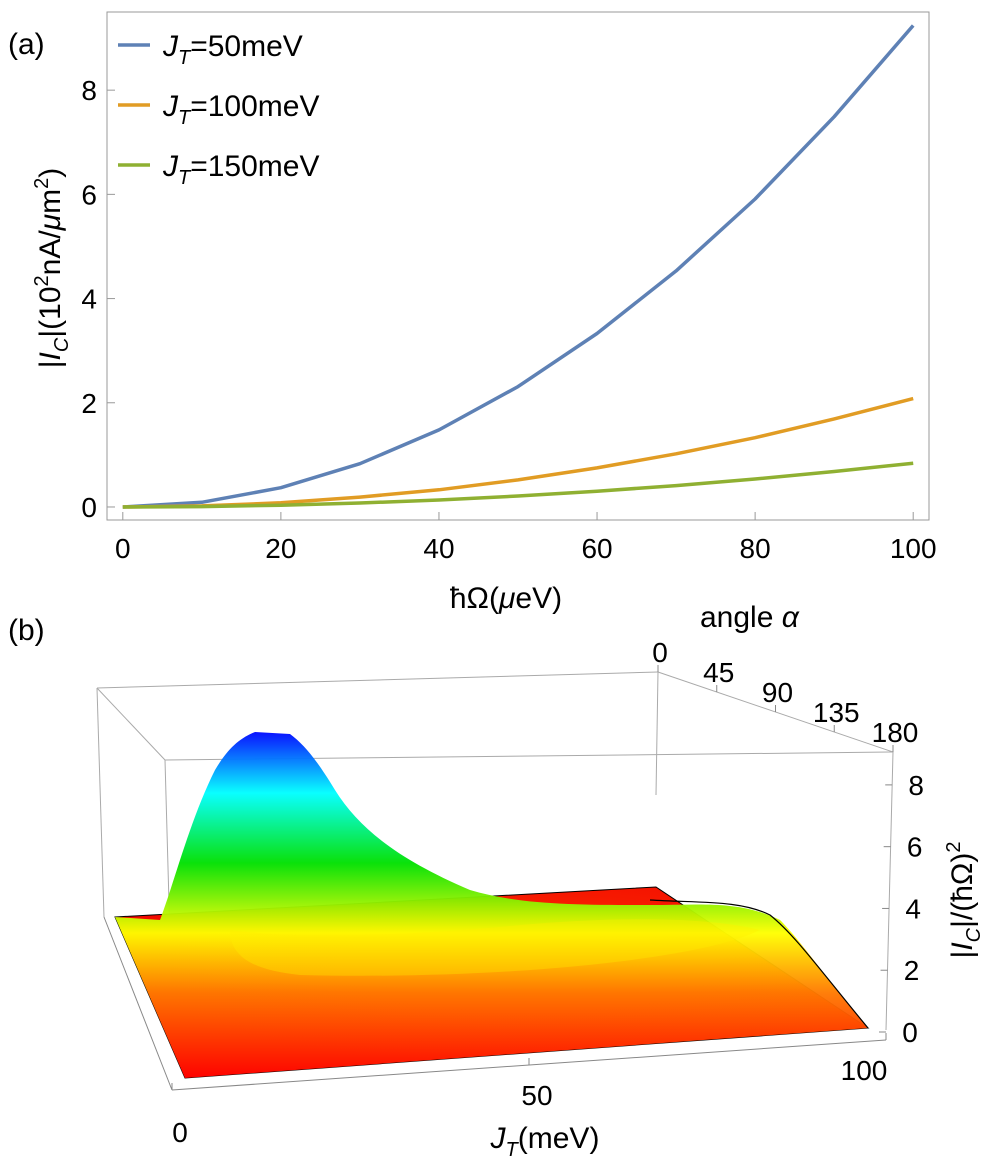 Image resolution: width=997 pixels, height=1166 pixels. Describe the element at coordinates (895, 732) in the screenshot. I see `angle-tick-label: 180` at that location.